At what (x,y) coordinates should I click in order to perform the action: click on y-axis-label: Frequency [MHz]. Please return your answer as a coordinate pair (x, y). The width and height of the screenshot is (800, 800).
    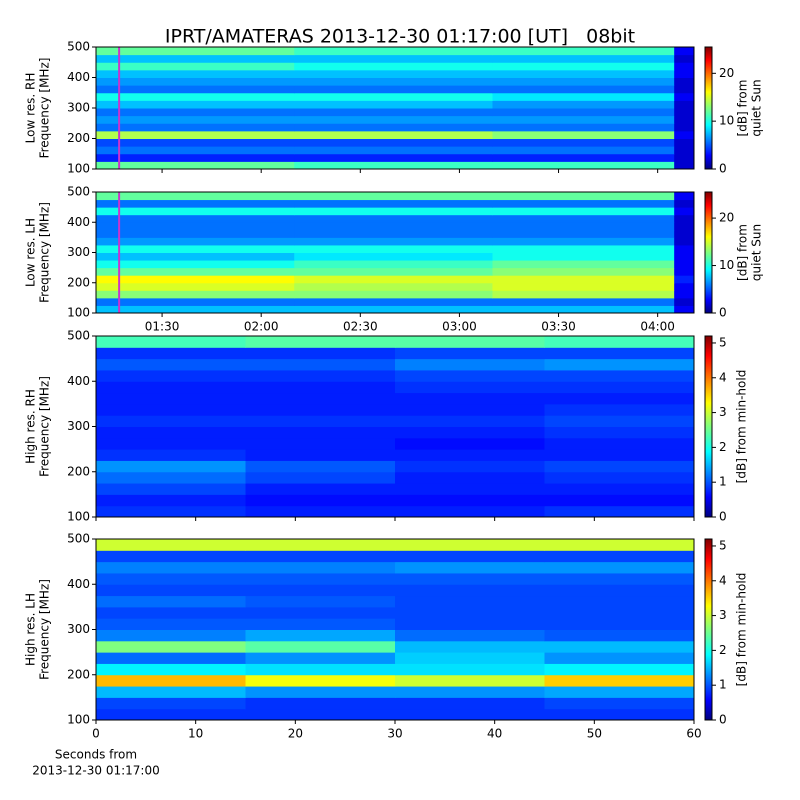
    Looking at the image, I should click on (45, 426).